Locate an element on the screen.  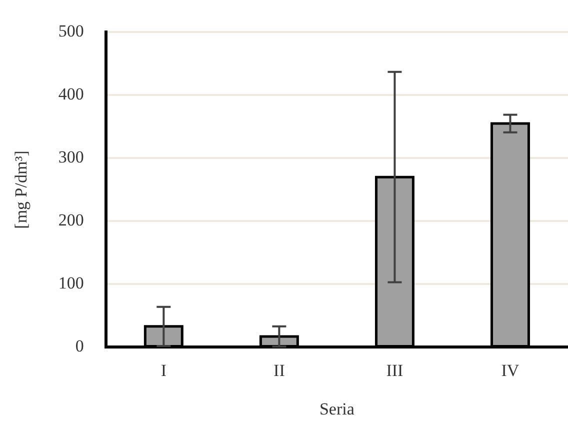
y-tick-label: 300 is located at coordinates (71, 157).